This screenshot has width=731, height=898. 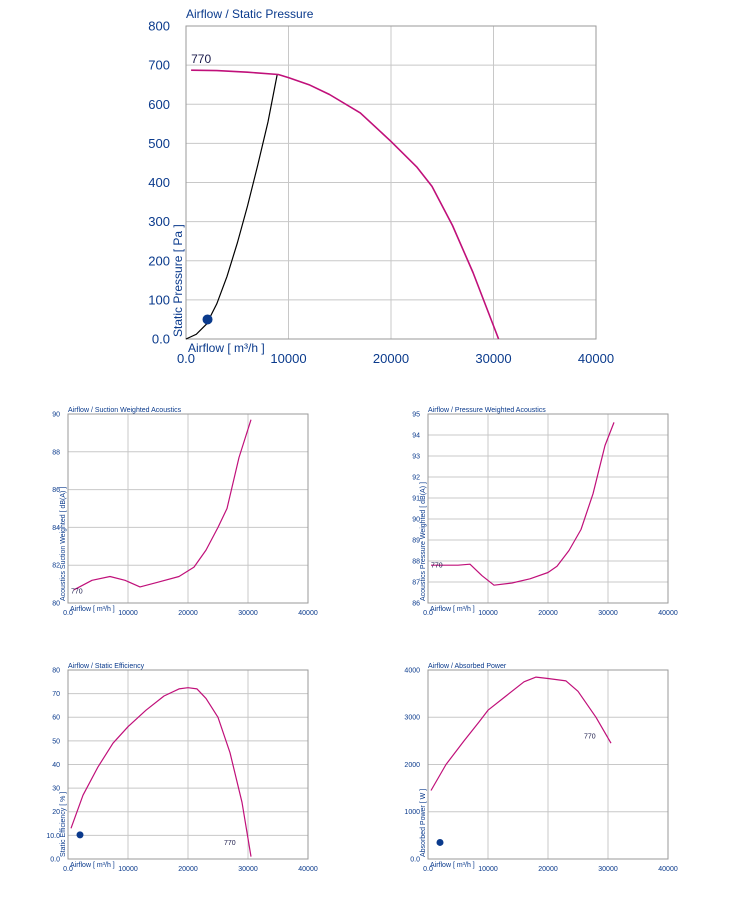 I want to click on y-axis-label: Absorbed Power [ W ], so click(x=423, y=823).